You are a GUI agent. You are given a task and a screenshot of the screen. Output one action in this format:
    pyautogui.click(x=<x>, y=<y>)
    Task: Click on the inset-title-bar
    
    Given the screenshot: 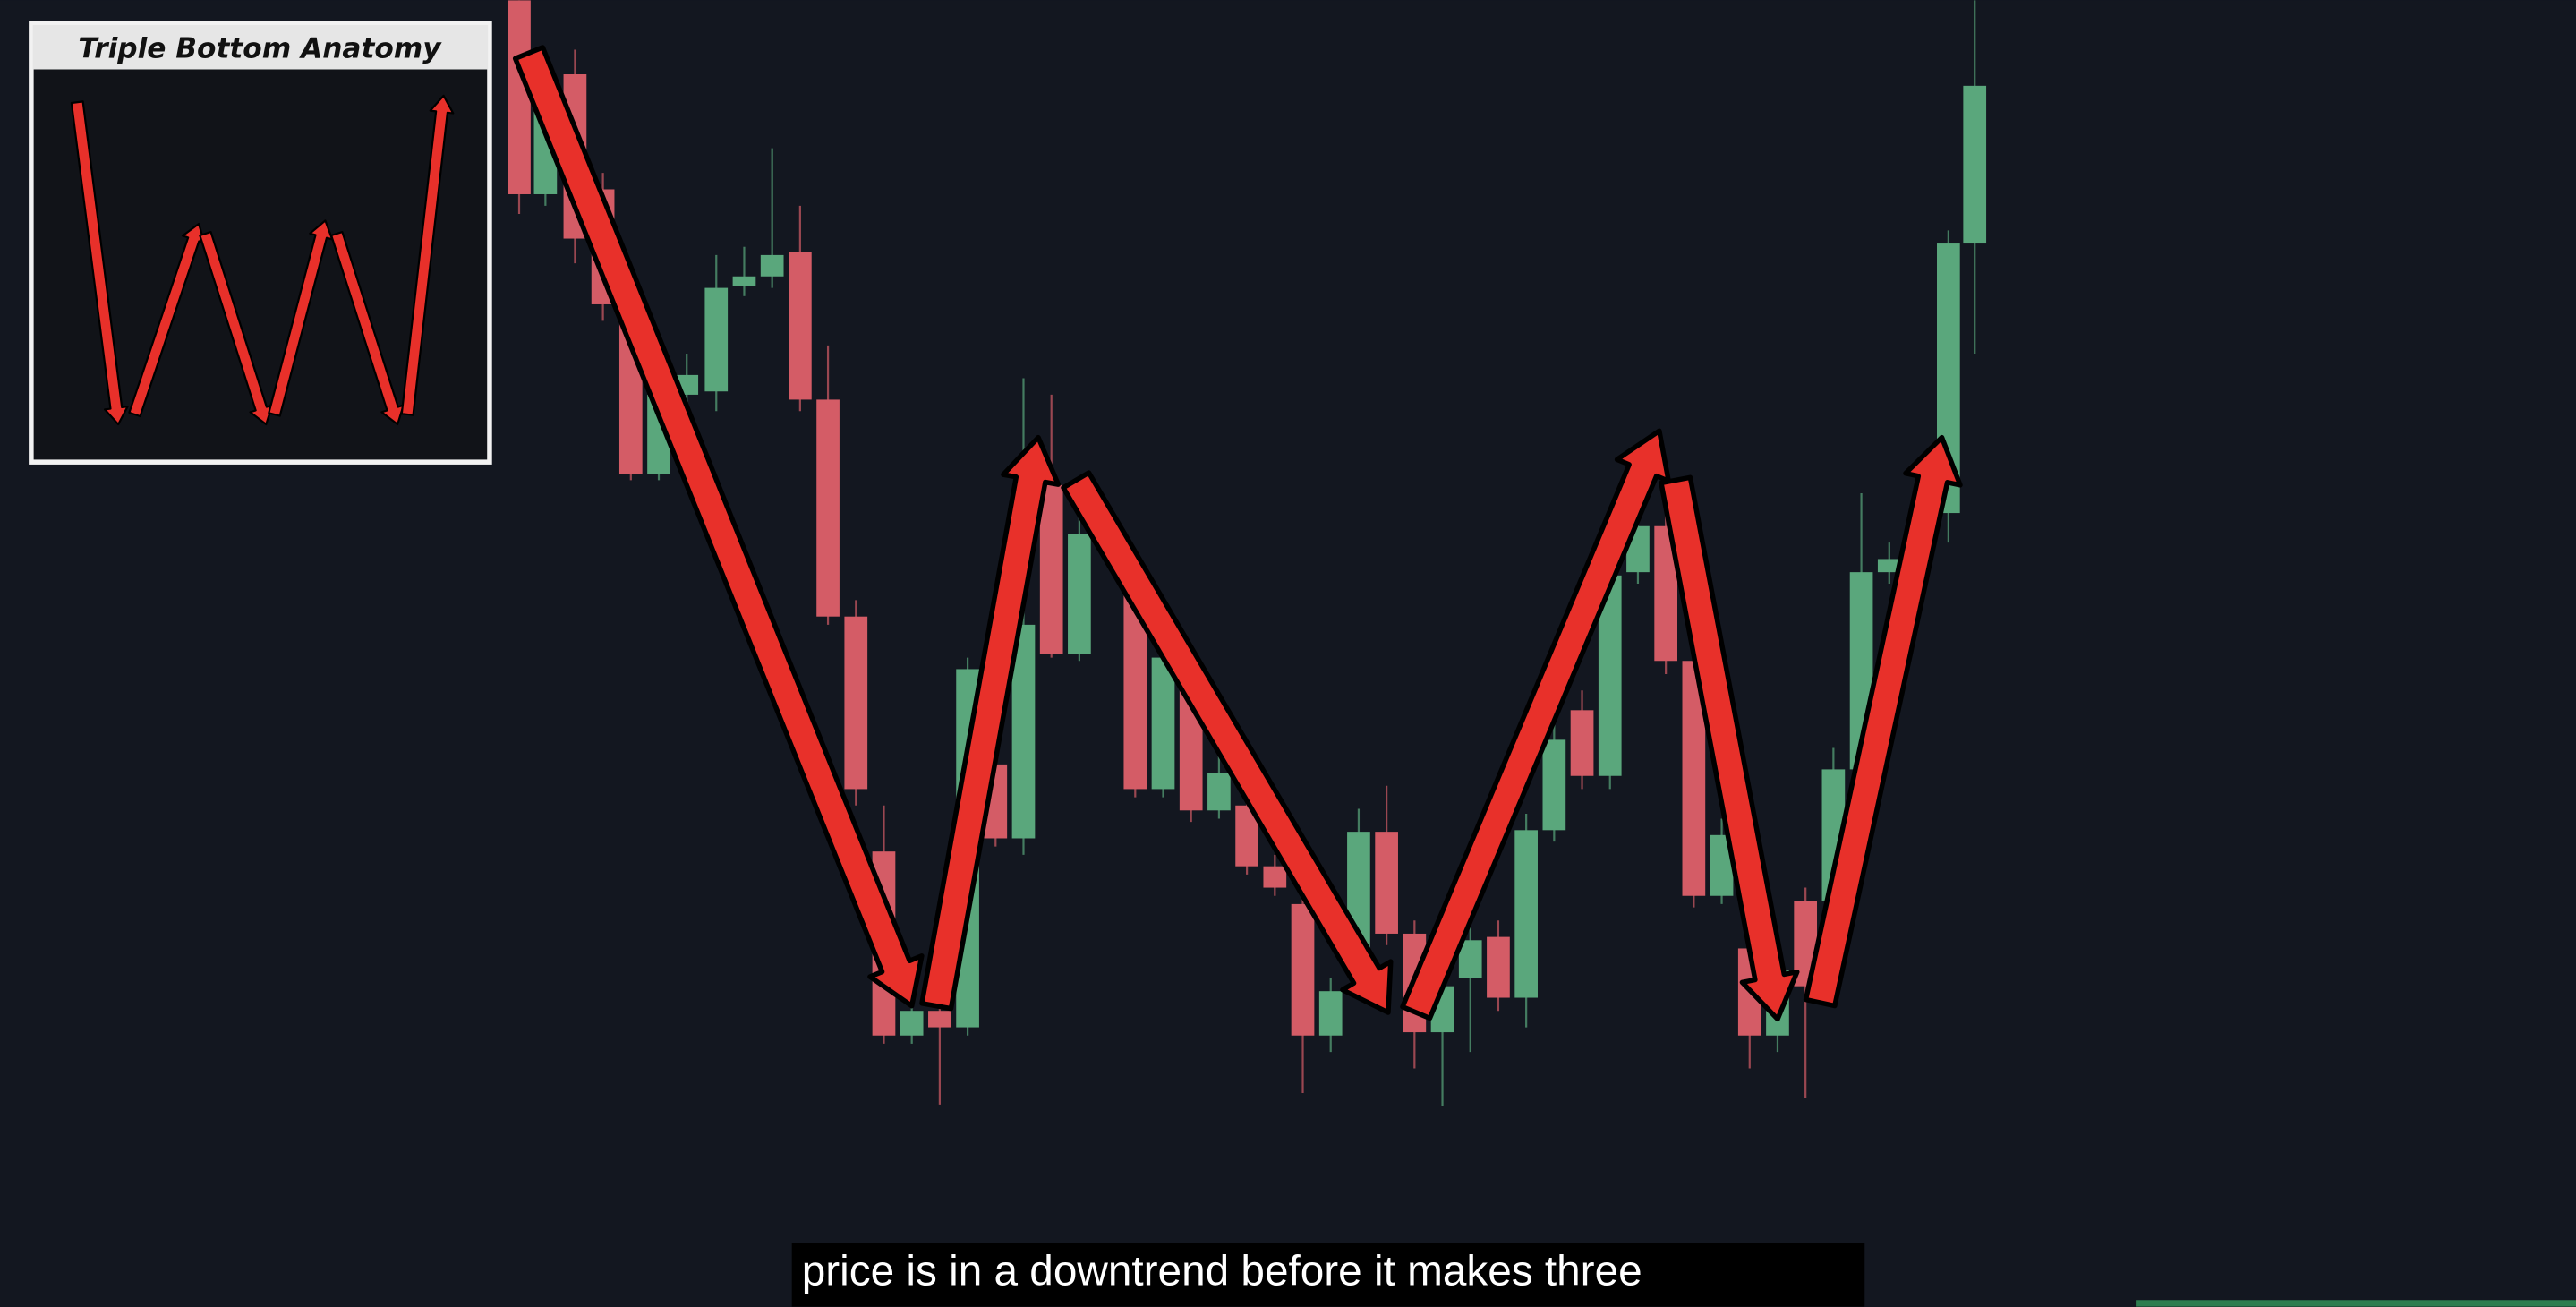 What is the action you would take?
    pyautogui.click(x=260, y=47)
    